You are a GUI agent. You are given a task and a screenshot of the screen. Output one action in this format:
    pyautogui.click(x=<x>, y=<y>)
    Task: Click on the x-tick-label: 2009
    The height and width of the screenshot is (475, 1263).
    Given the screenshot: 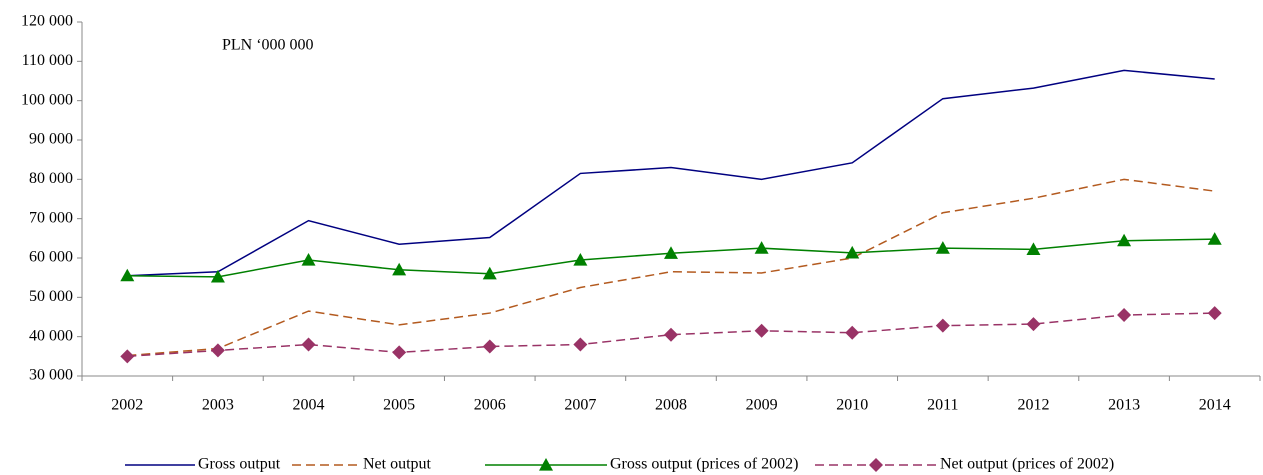 What is the action you would take?
    pyautogui.click(x=762, y=405)
    